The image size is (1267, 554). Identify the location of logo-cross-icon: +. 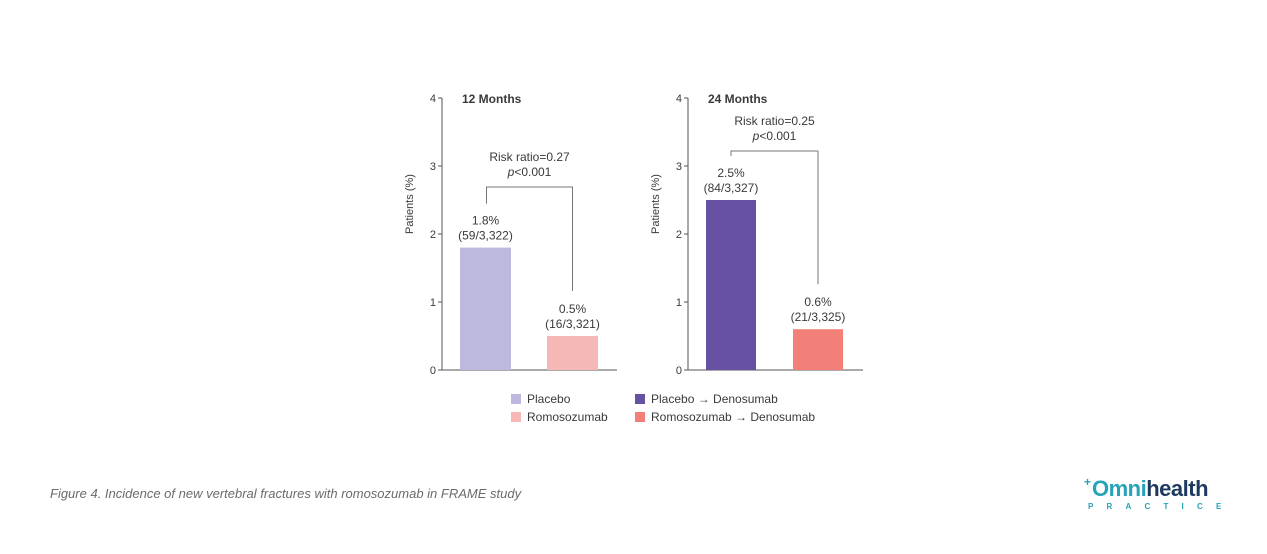
(1088, 482).